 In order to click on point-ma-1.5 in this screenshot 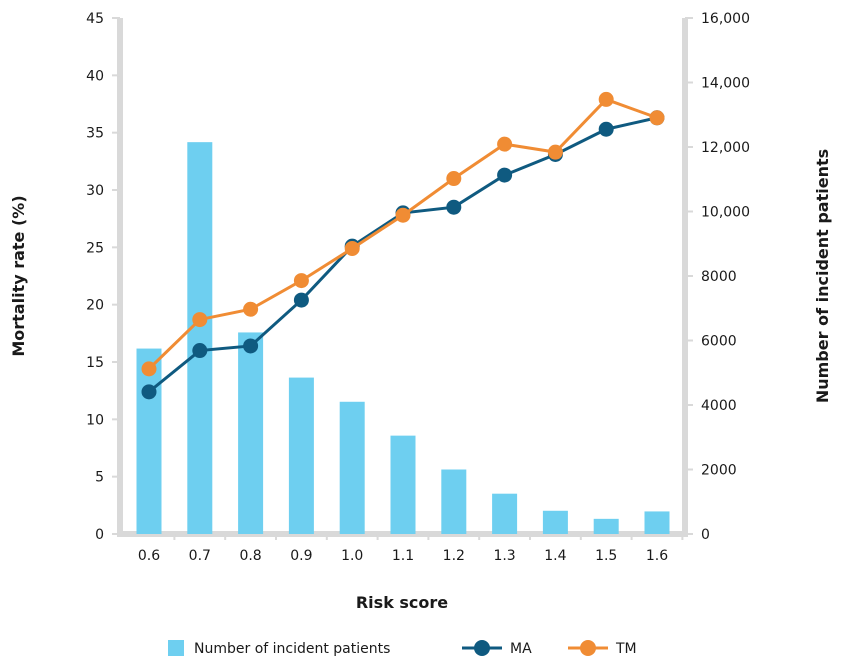, I will do `click(606, 129)`.